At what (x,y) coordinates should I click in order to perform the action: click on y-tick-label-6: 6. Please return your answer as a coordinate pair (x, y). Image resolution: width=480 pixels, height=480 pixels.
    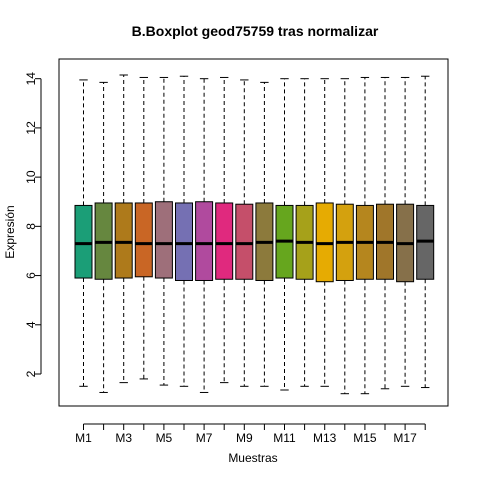
    Looking at the image, I should click on (31, 275).